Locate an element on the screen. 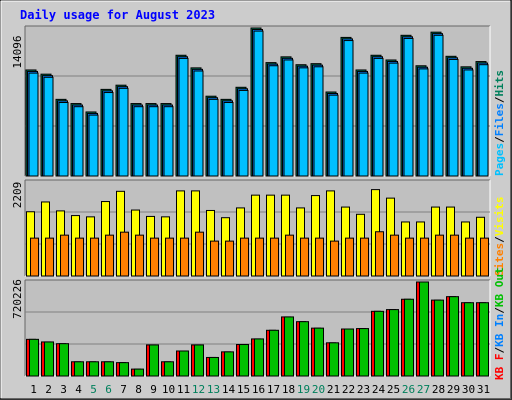 Image resolution: width=512 pixels, height=400 pixels. x-label-day: 16 is located at coordinates (258, 389).